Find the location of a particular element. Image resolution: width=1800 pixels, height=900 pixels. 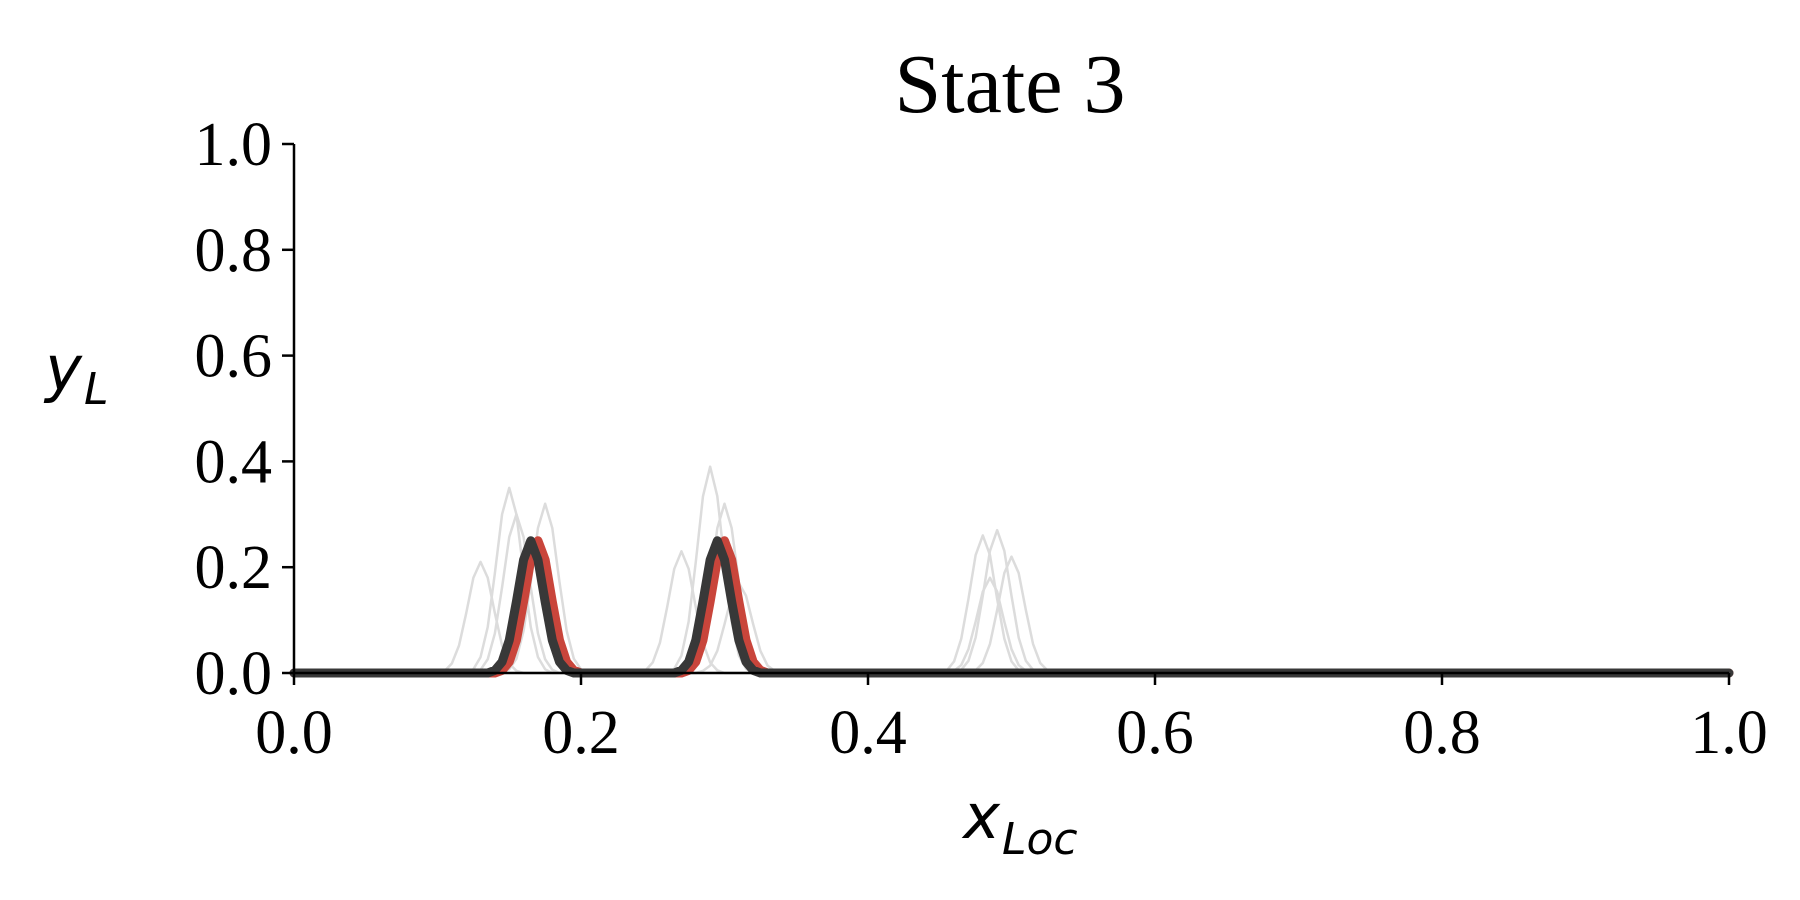

y-axis-label-sub: L is located at coordinates (96, 389).